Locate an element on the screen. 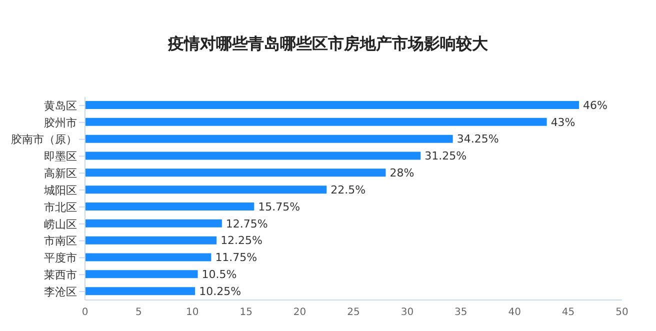 This screenshot has width=656, height=331. x-tick-label: 30 is located at coordinates (407, 312).